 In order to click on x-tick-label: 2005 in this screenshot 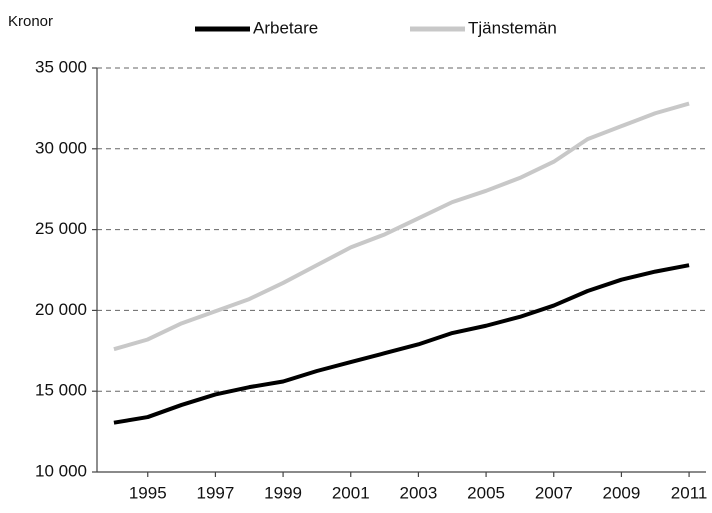, I will do `click(486, 492)`.